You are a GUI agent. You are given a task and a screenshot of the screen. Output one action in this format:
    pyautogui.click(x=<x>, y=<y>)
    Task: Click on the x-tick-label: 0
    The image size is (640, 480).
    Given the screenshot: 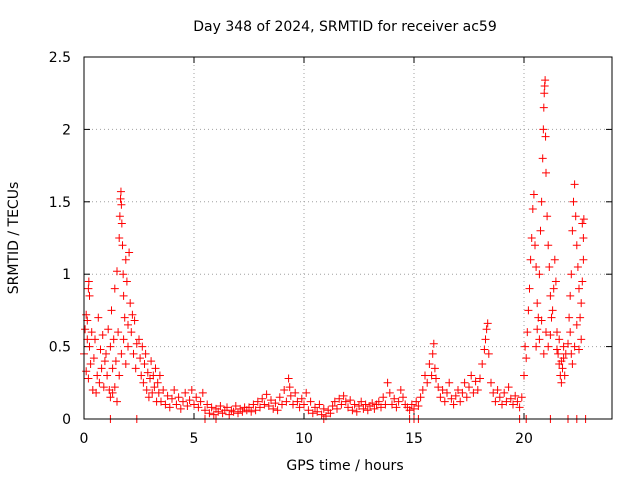 What is the action you would take?
    pyautogui.click(x=84, y=439)
    